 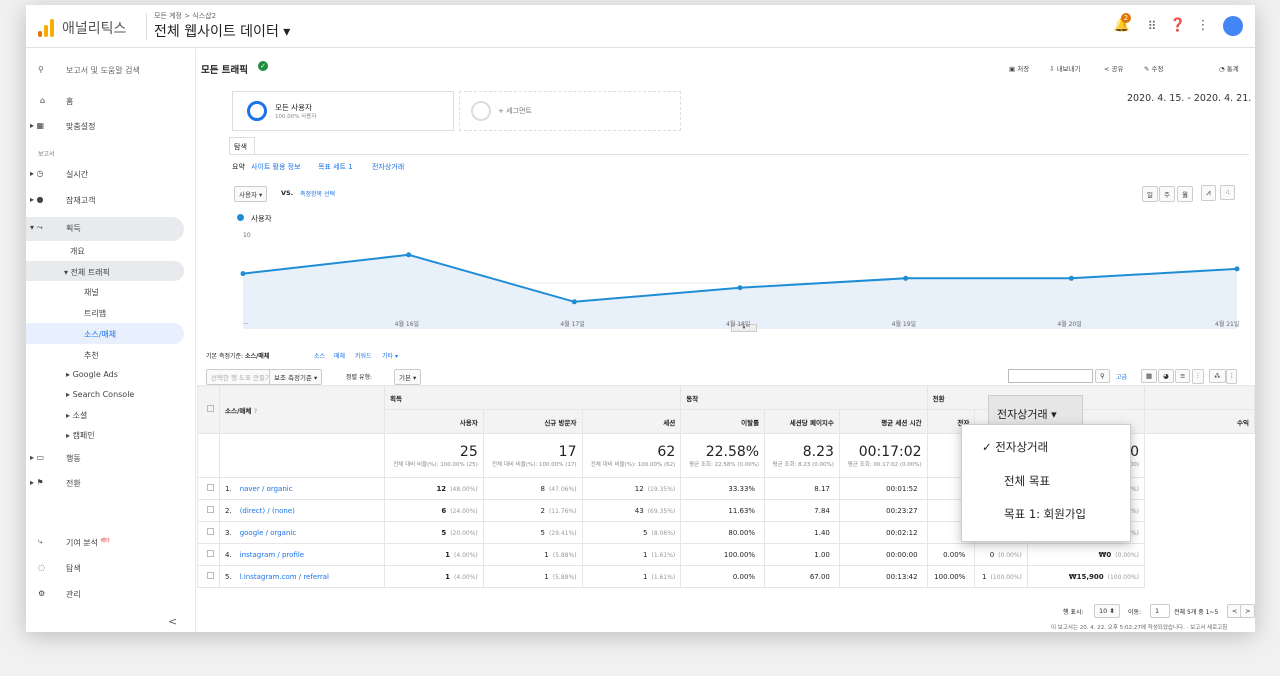 What do you see at coordinates (340, 356) in the screenshot?
I see `dimension-medium-link: 매체` at bounding box center [340, 356].